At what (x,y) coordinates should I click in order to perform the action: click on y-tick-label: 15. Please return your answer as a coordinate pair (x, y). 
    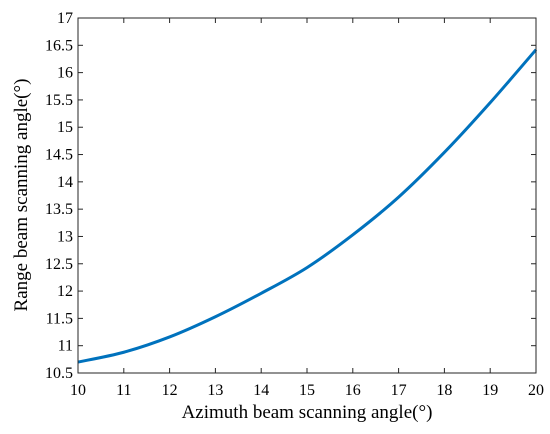
    Looking at the image, I should click on (65, 127).